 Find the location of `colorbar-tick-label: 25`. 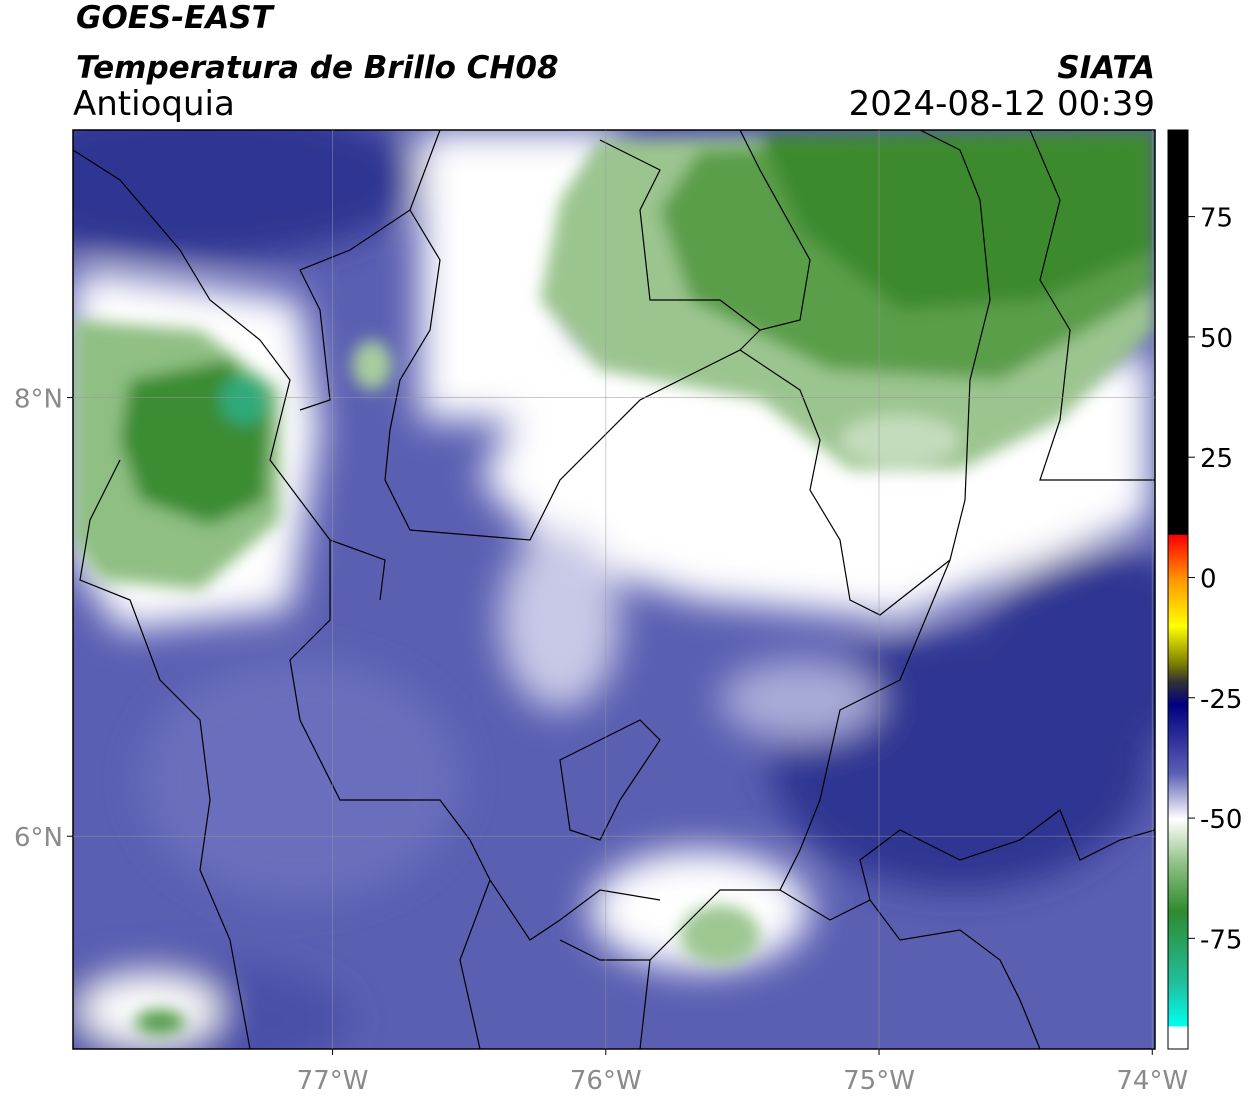

colorbar-tick-label: 25 is located at coordinates (1216, 459).